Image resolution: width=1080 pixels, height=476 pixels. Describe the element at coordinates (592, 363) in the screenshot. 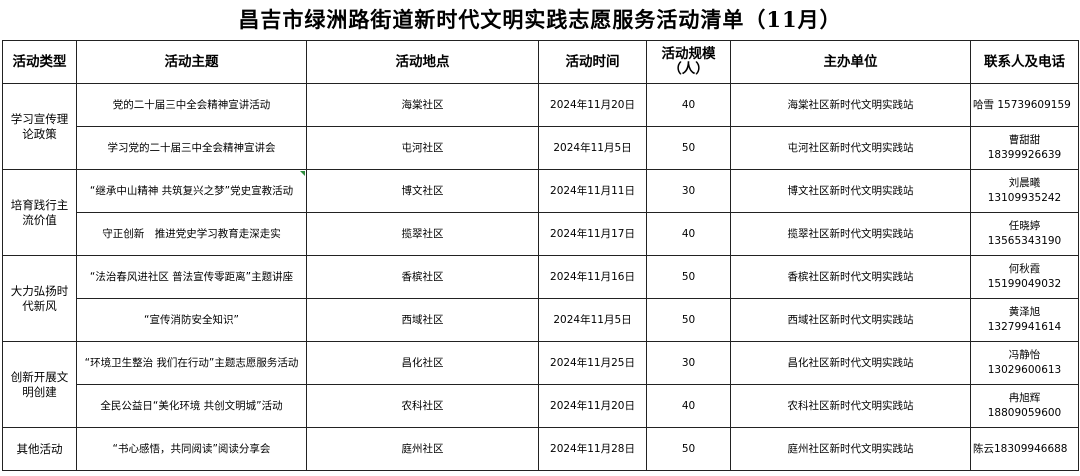

I see `time-cell: 2024年11月25日` at that location.